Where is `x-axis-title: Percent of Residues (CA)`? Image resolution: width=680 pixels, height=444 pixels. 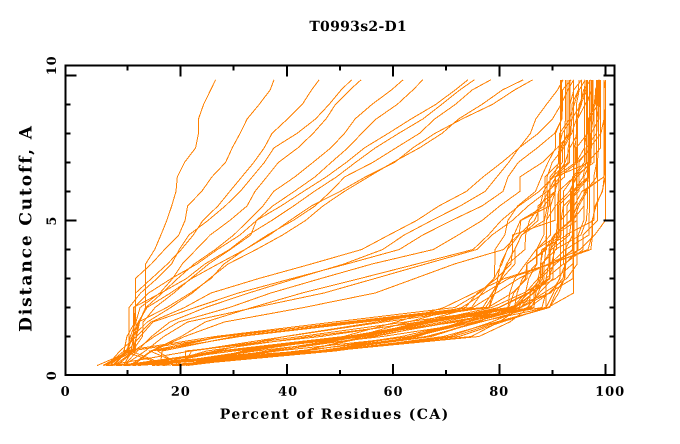
x-axis-title: Percent of Residues (CA) is located at coordinates (335, 415).